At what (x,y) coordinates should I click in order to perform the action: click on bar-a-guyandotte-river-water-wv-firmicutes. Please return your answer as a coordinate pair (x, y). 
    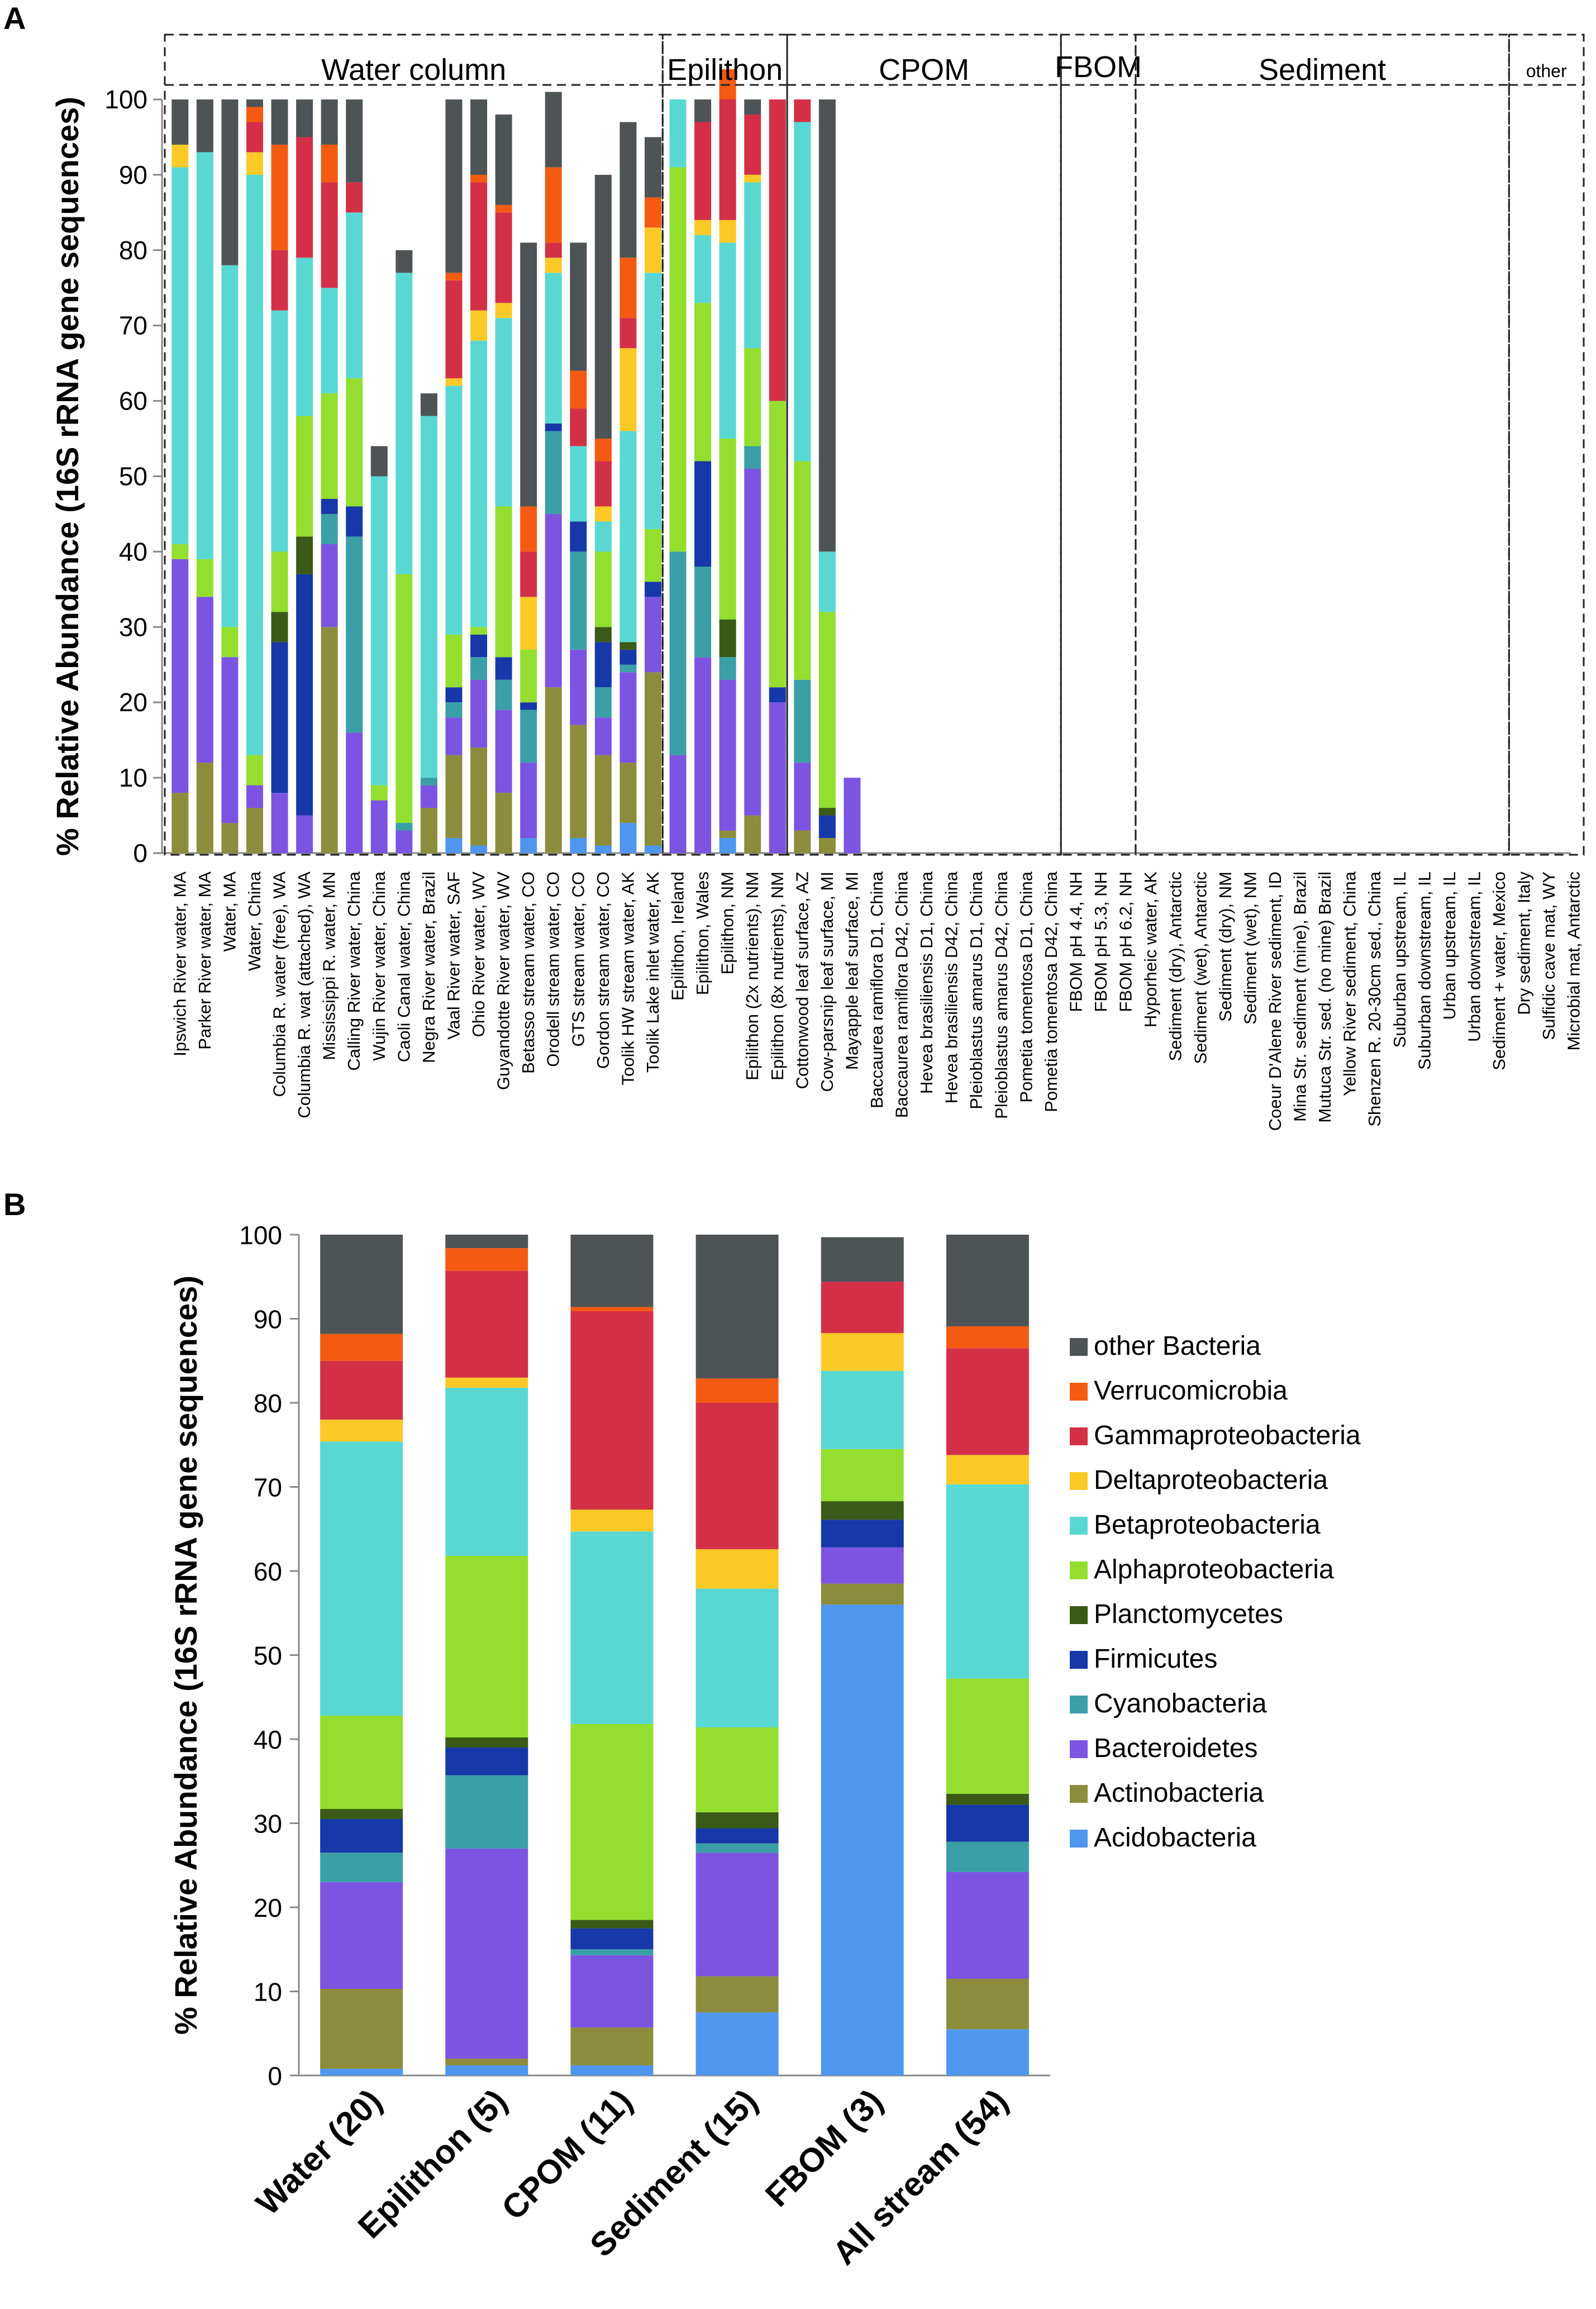
    Looking at the image, I should click on (503, 668).